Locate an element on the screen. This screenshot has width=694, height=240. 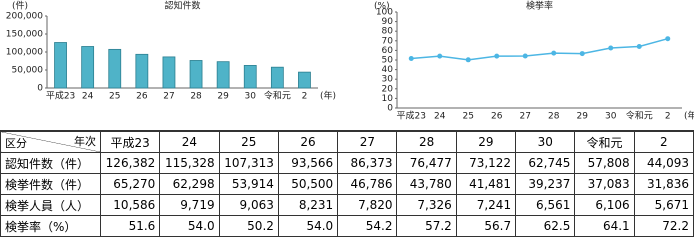
x-tick-label: 26 is located at coordinates (142, 97).